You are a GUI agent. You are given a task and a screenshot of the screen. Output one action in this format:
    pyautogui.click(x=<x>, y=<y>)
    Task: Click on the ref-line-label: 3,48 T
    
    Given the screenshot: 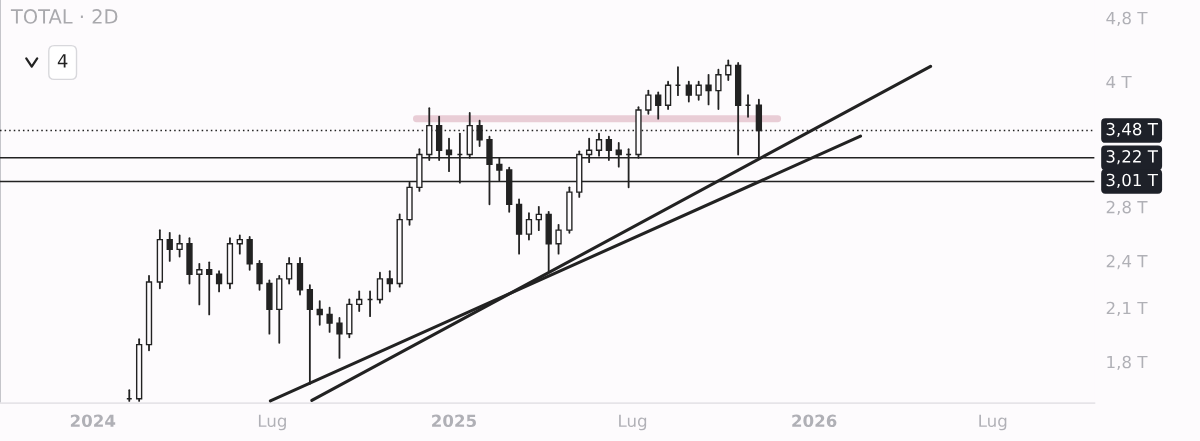 What is the action you would take?
    pyautogui.click(x=1132, y=130)
    